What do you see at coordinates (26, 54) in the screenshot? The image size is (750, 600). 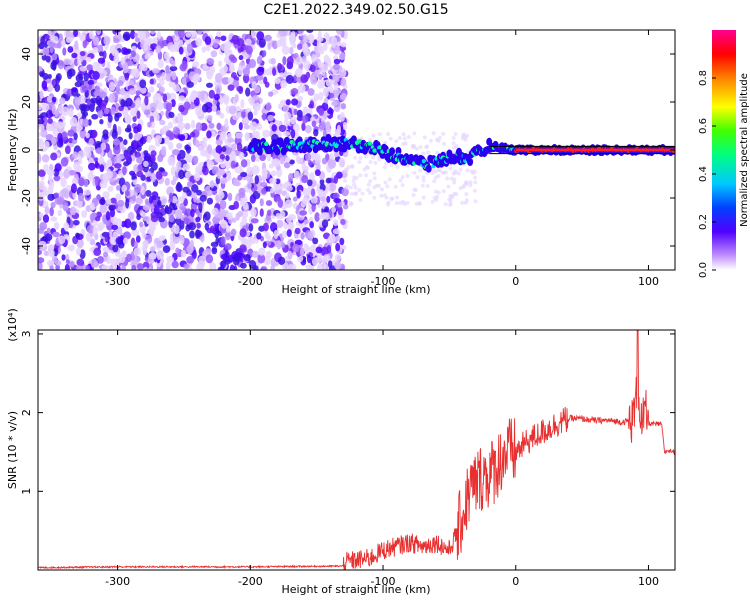 I see `top-y-tick-label: 40` at bounding box center [26, 54].